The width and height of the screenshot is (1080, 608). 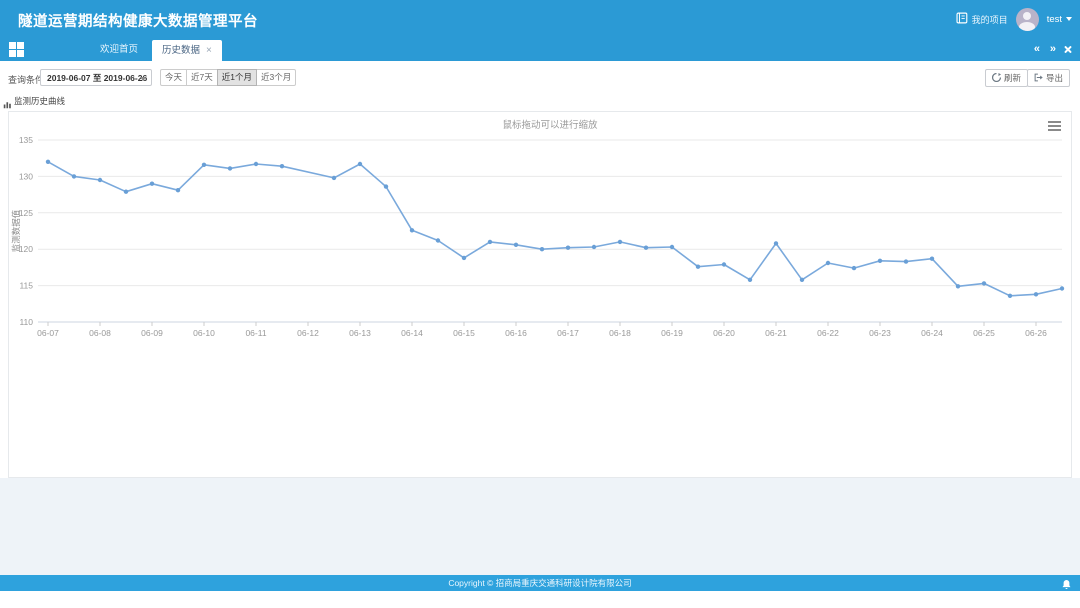 I want to click on svg-text: 06-08, so click(x=100, y=333).